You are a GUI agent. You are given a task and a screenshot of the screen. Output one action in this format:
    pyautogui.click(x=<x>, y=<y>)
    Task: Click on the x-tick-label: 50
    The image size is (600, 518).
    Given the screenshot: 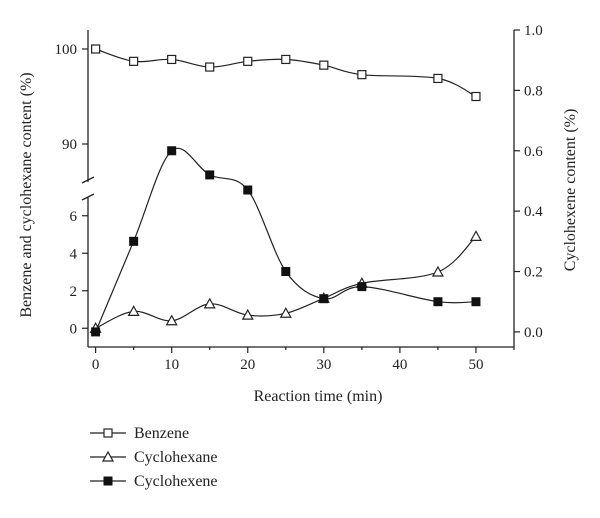 What is the action you would take?
    pyautogui.click(x=475, y=365)
    